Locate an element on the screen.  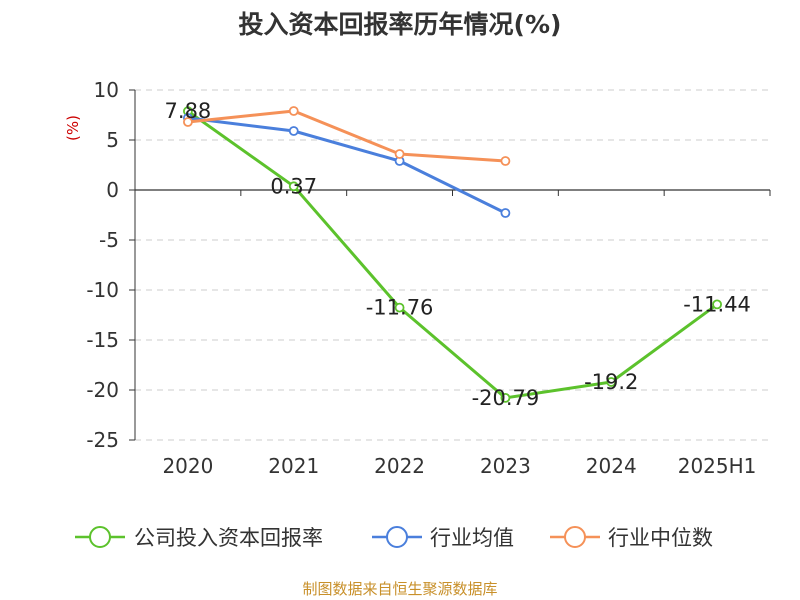
data-label: 7.88 is located at coordinates (188, 111).